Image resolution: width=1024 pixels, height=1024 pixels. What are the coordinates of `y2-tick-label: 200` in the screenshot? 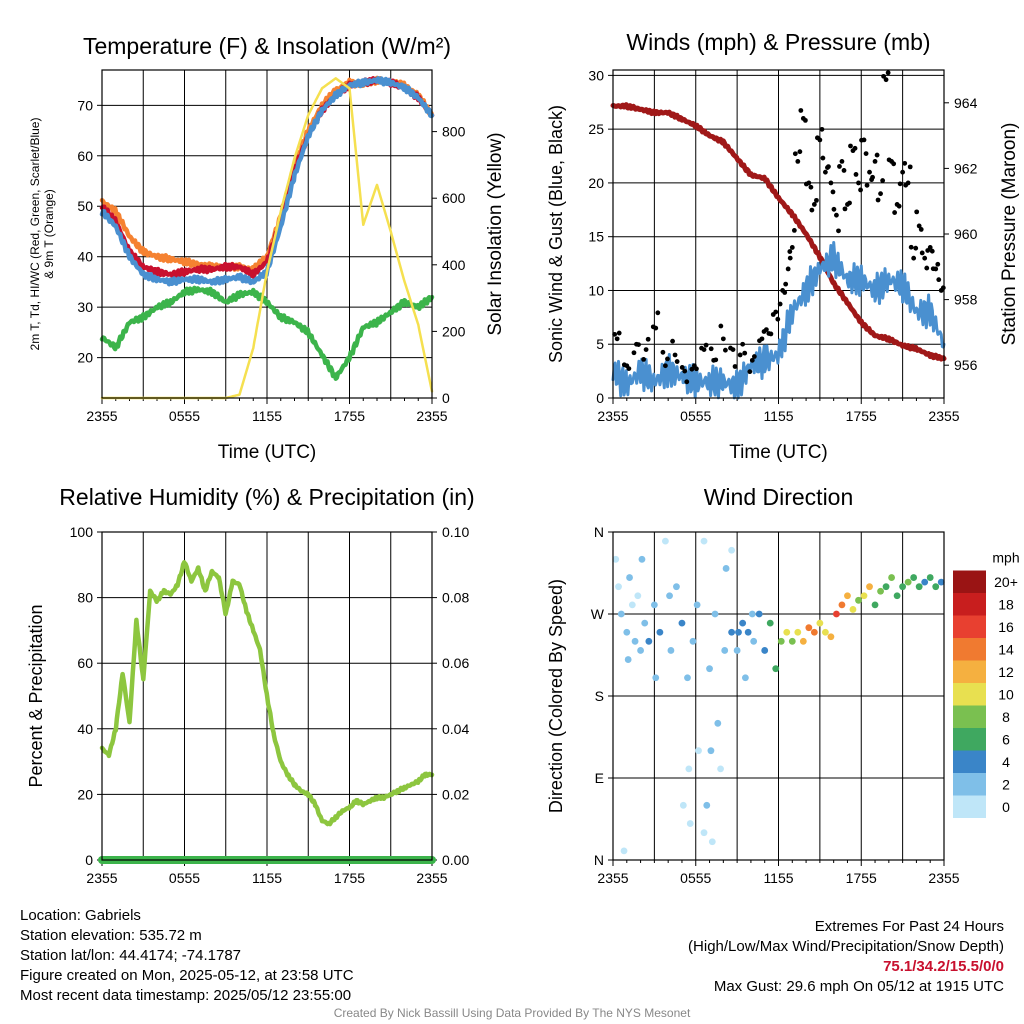 It's located at (454, 331).